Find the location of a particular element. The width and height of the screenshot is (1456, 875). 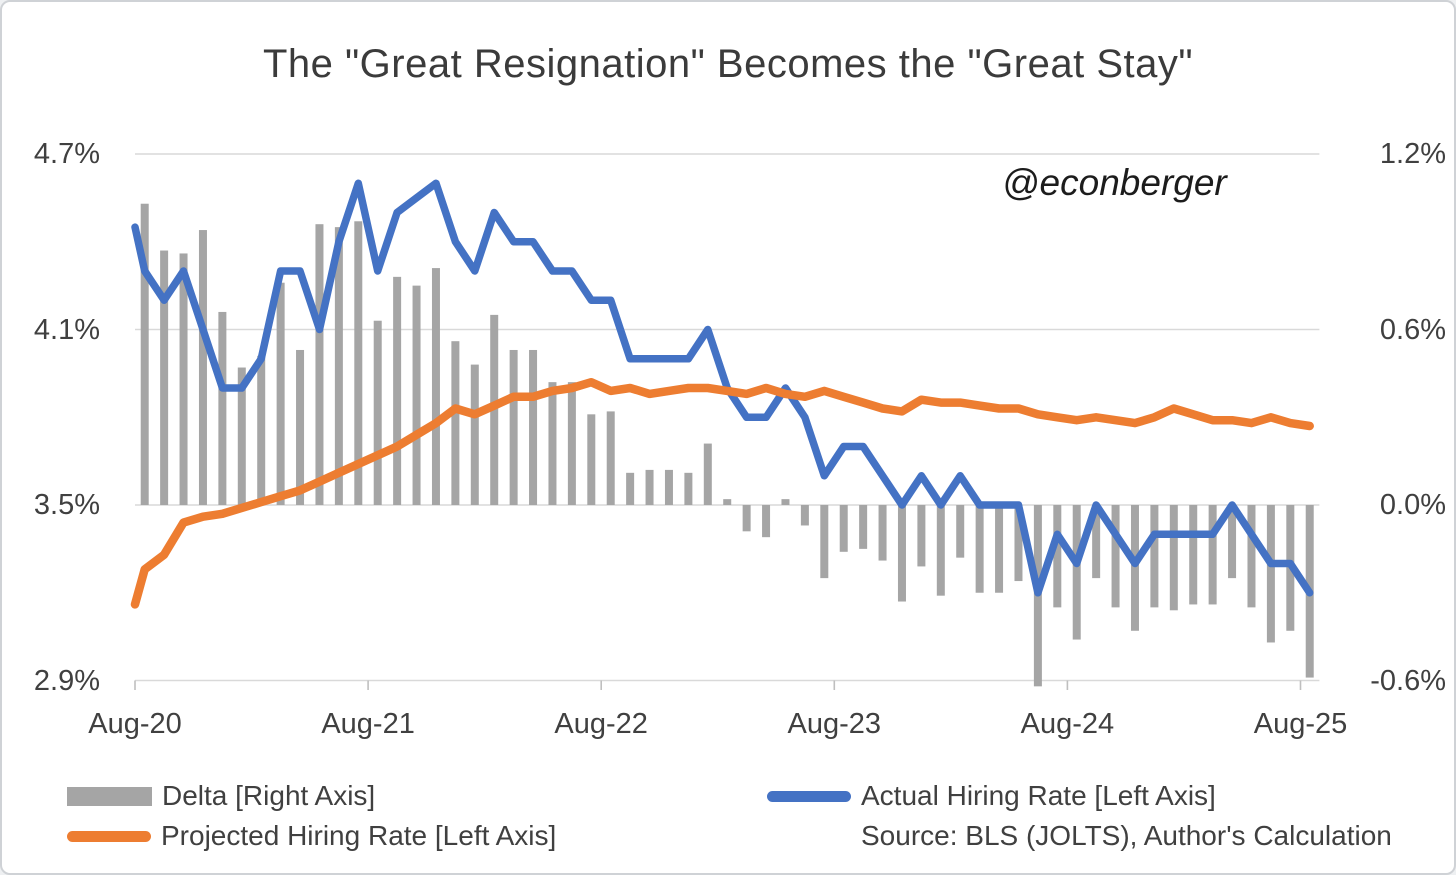

x-axis-tick-aug-25: Aug-25 is located at coordinates (1300, 724).